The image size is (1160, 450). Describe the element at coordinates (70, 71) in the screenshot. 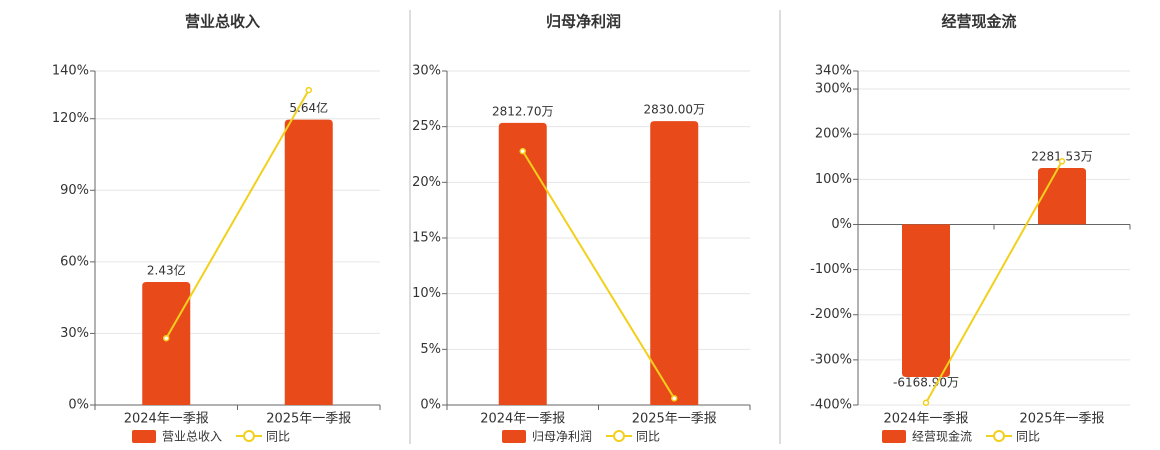

I see `y-tick-label: 140%` at that location.